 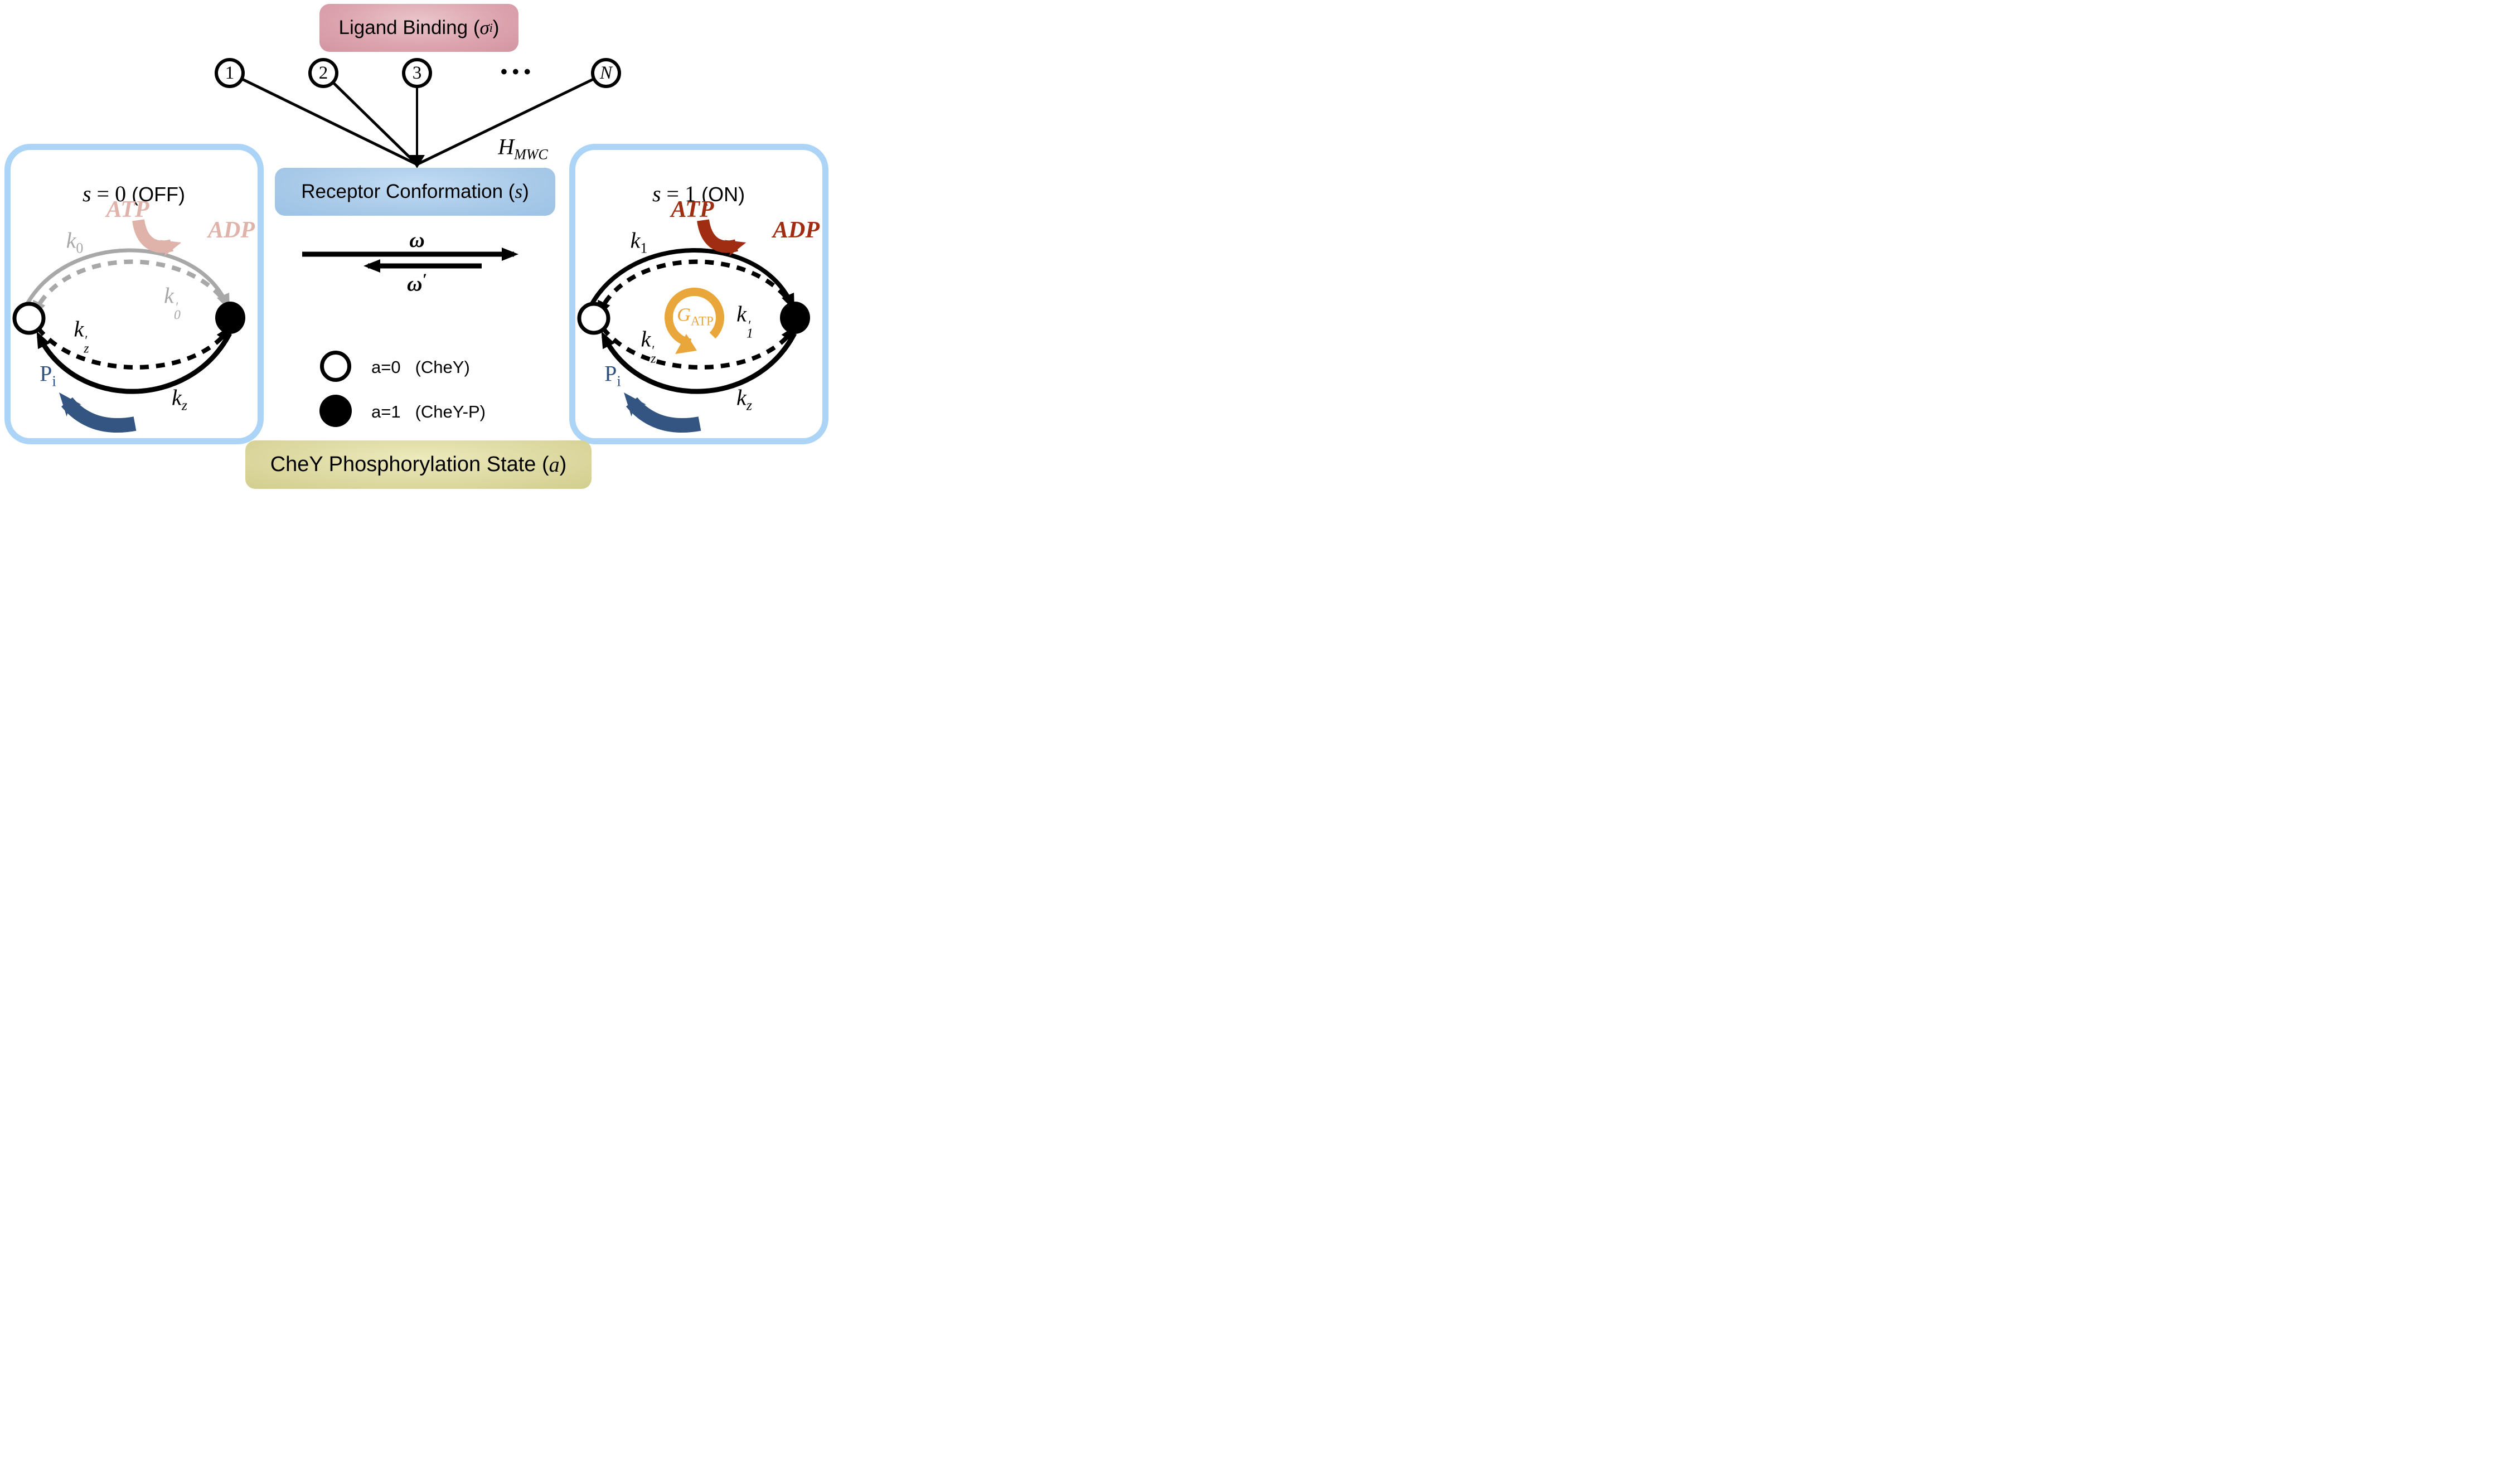 I want to click on ligand-binding-box: Ligand Binding (σ i), so click(x=418, y=28).